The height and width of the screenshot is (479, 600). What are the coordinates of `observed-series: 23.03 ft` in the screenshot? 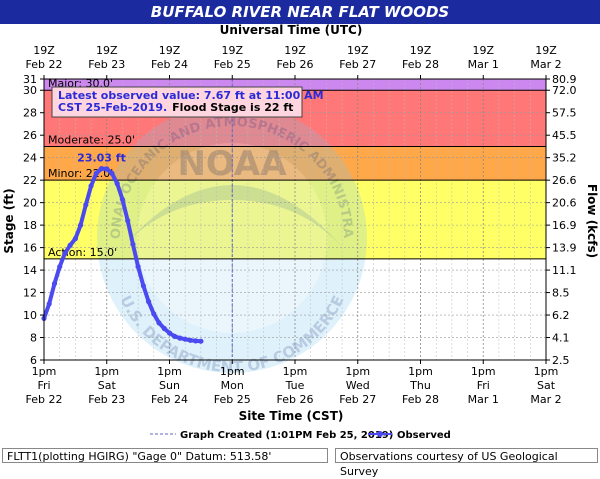 It's located at (122, 248).